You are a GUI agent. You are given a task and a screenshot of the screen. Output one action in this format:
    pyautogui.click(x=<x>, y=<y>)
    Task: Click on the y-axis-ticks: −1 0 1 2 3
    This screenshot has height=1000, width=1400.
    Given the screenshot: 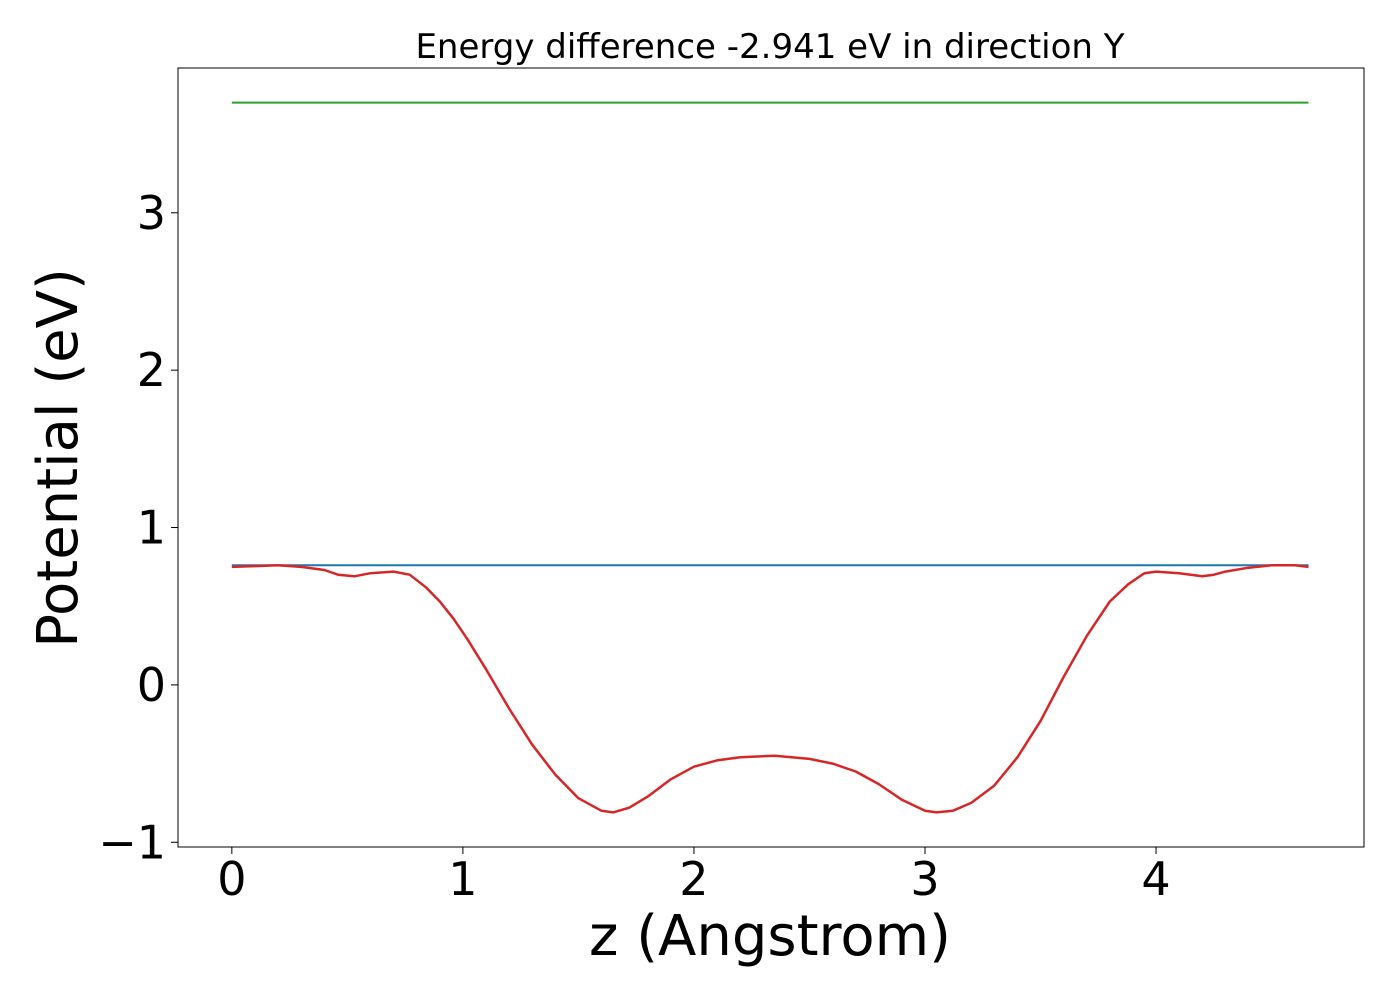 What is the action you would take?
    pyautogui.click(x=138, y=527)
    